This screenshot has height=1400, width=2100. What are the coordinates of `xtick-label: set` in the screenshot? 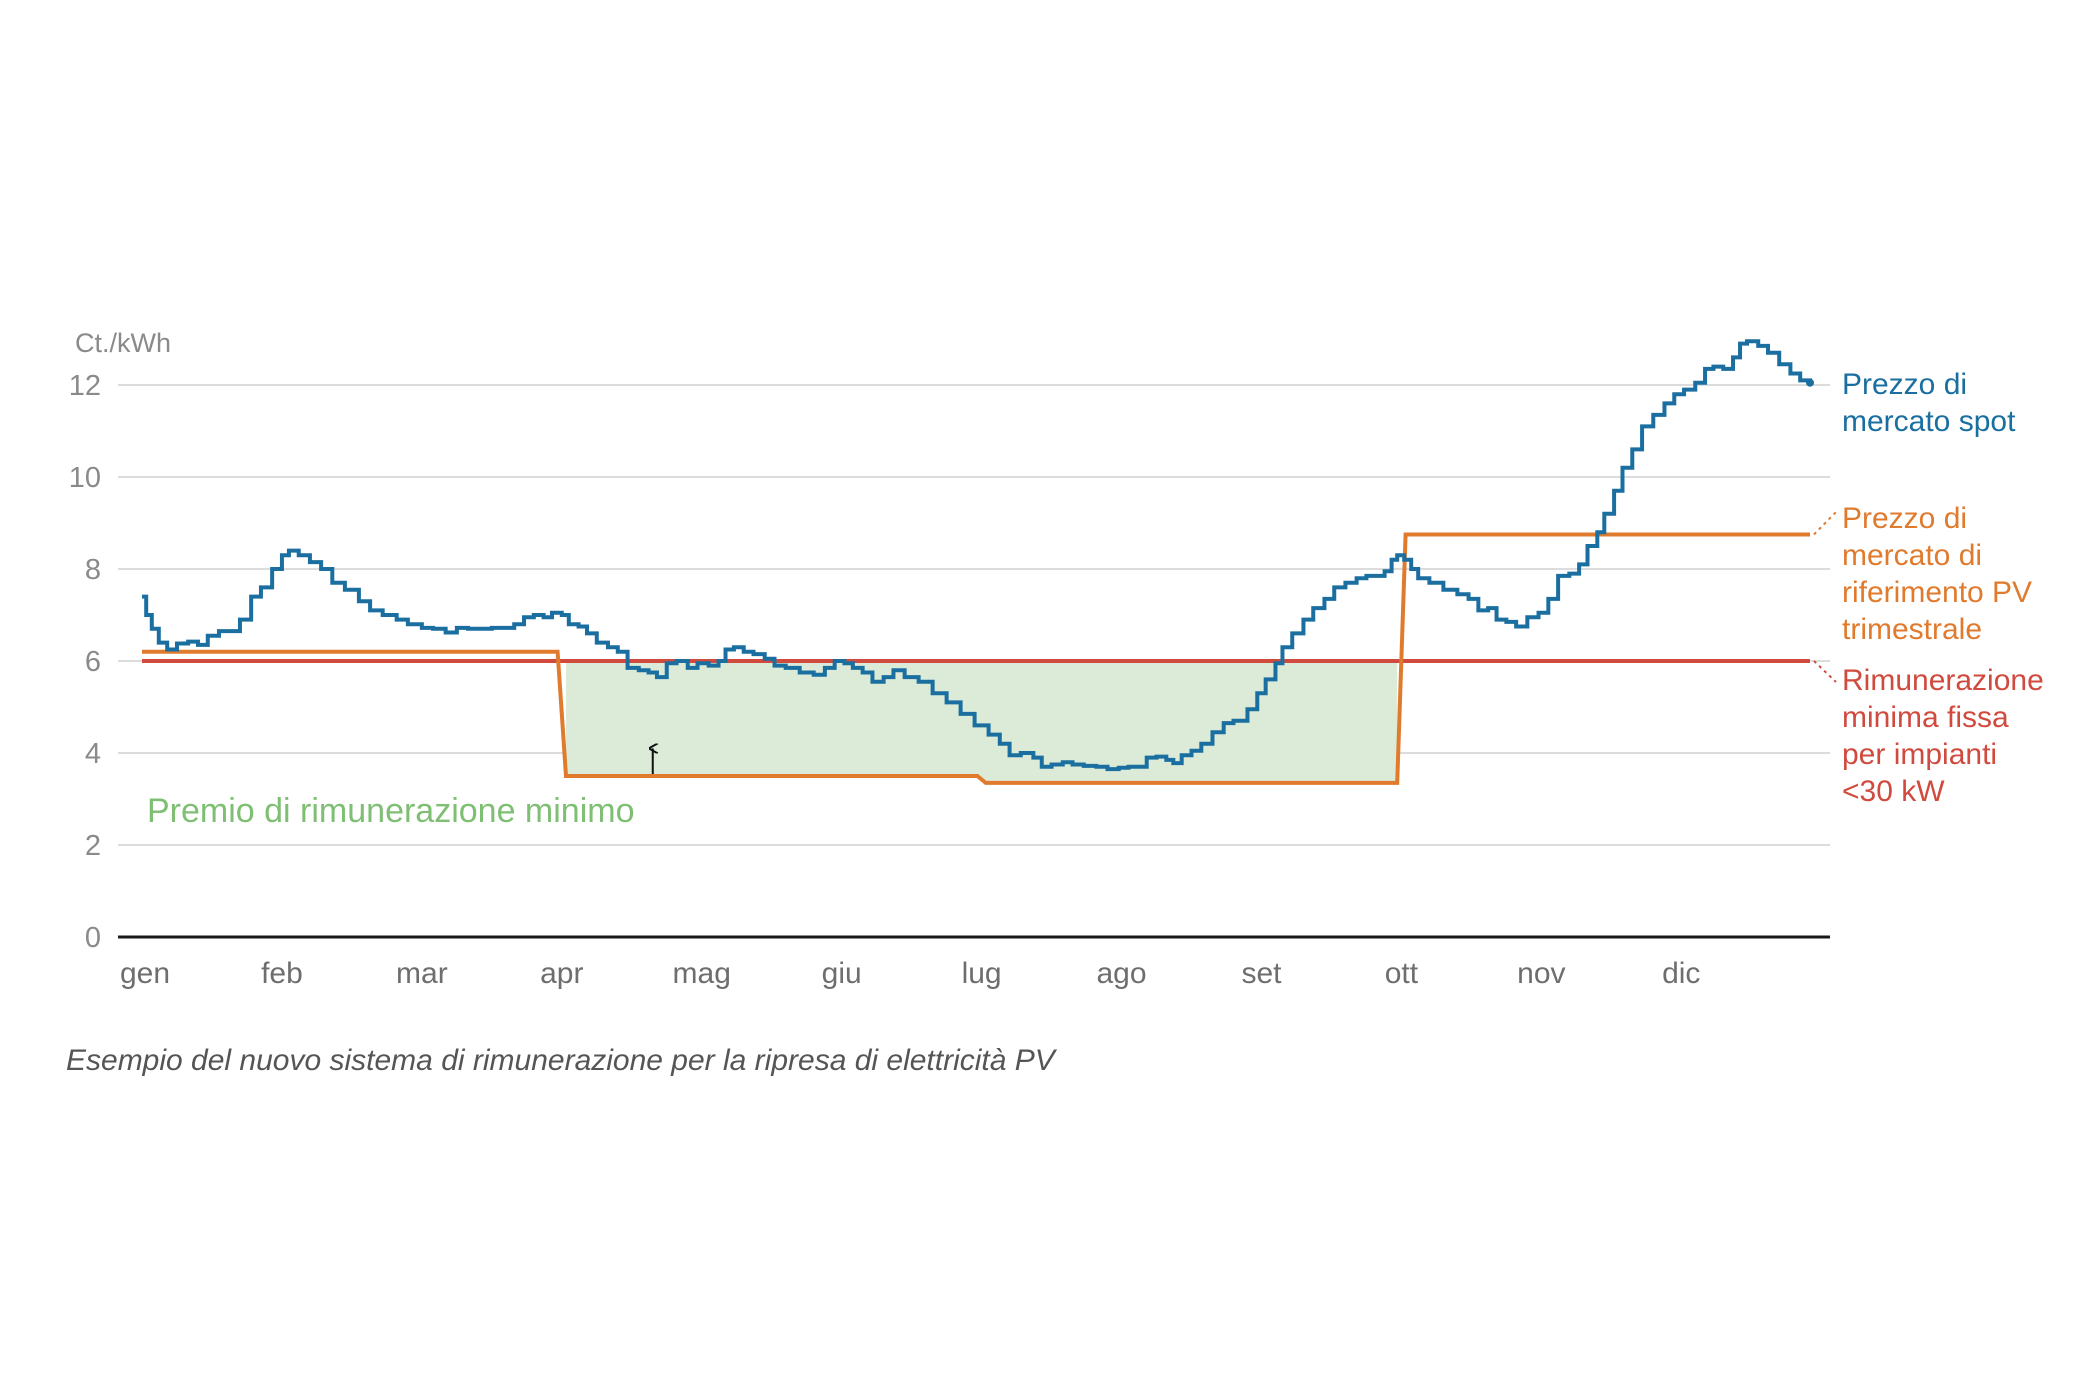 It's located at (1261, 973).